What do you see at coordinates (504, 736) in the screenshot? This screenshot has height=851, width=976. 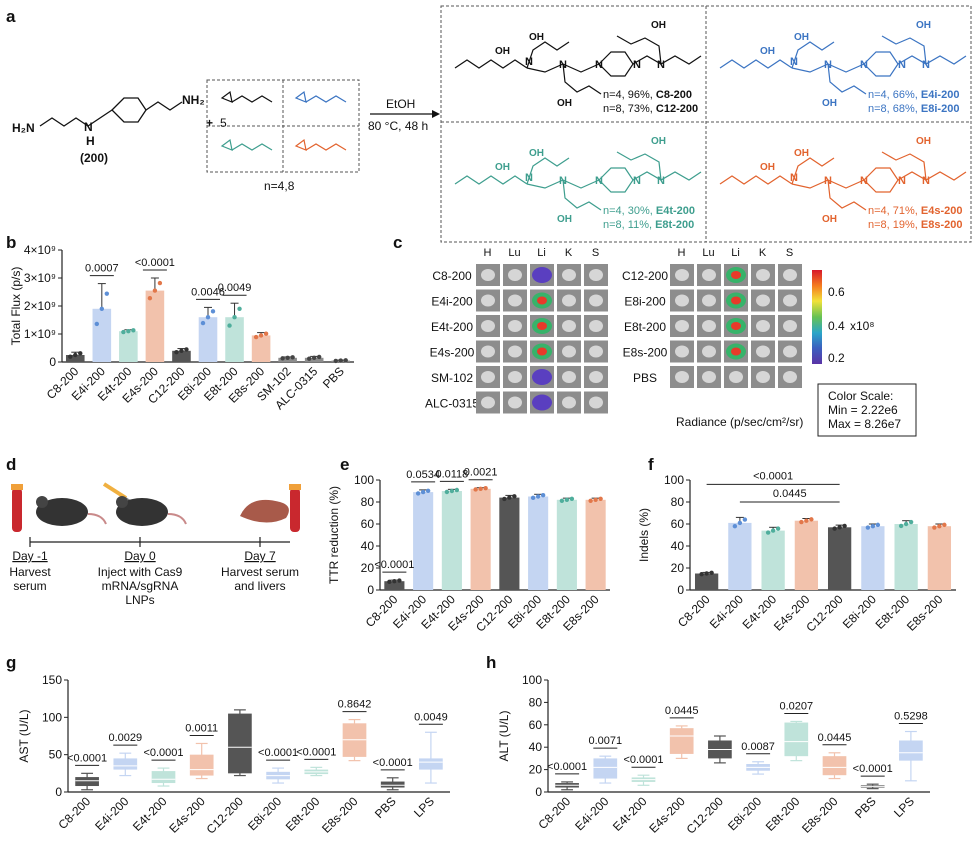 I see `y-axis-label: ALT (U/L)` at bounding box center [504, 736].